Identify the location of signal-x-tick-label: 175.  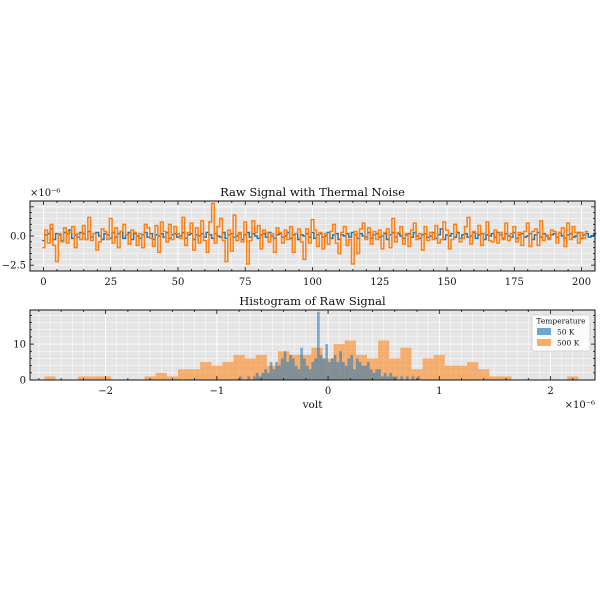
(514, 282).